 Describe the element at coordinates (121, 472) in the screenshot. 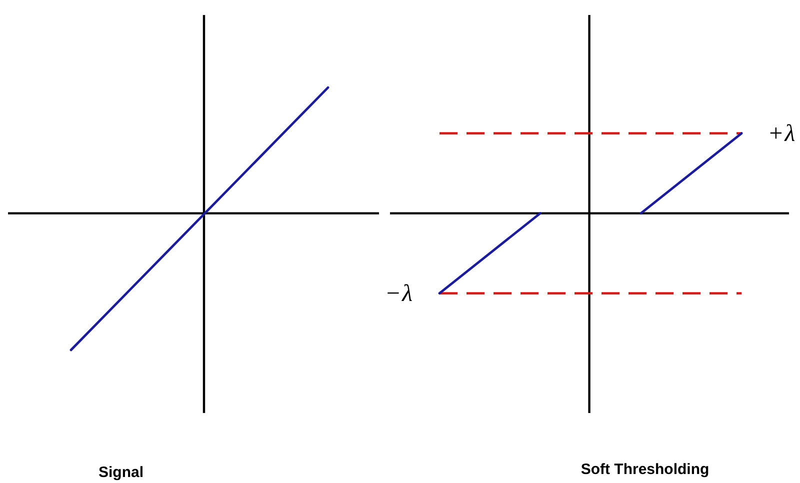

I see `text: Signal` at that location.